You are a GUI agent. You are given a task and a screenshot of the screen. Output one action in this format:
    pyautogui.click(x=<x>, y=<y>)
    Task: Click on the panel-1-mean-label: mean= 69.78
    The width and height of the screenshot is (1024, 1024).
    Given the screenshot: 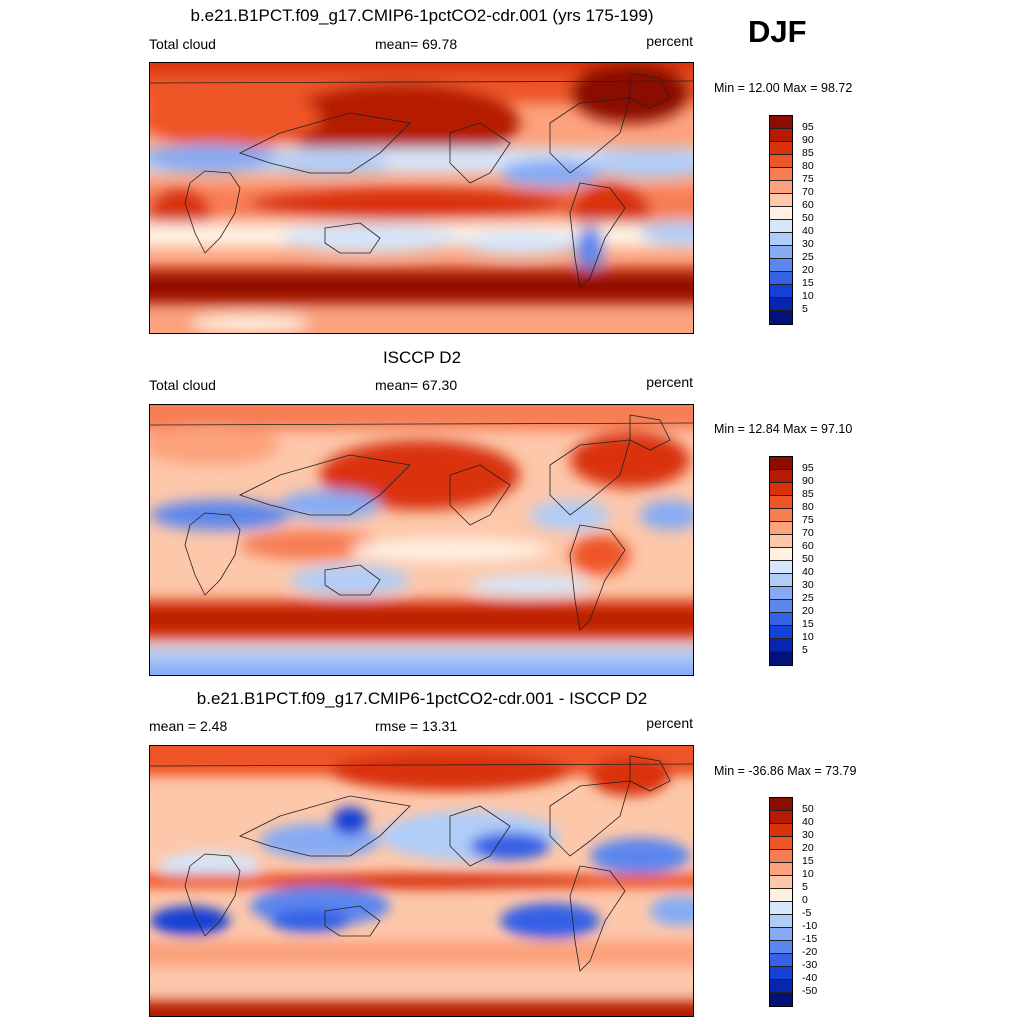 What is the action you would take?
    pyautogui.click(x=416, y=44)
    